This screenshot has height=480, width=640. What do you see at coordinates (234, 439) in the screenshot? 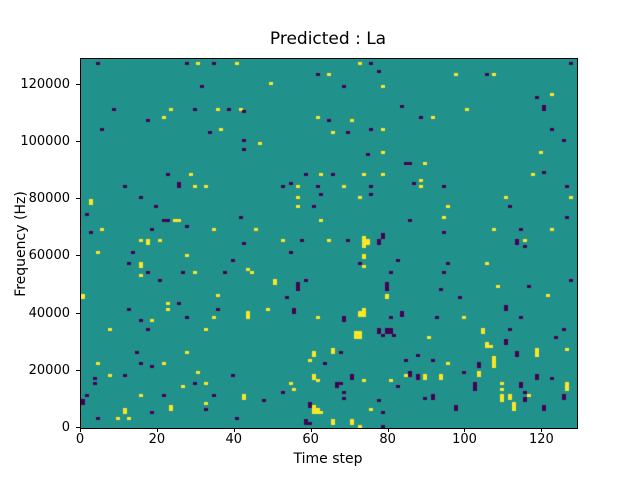
I see `x-tick-label: 40` at bounding box center [234, 439].